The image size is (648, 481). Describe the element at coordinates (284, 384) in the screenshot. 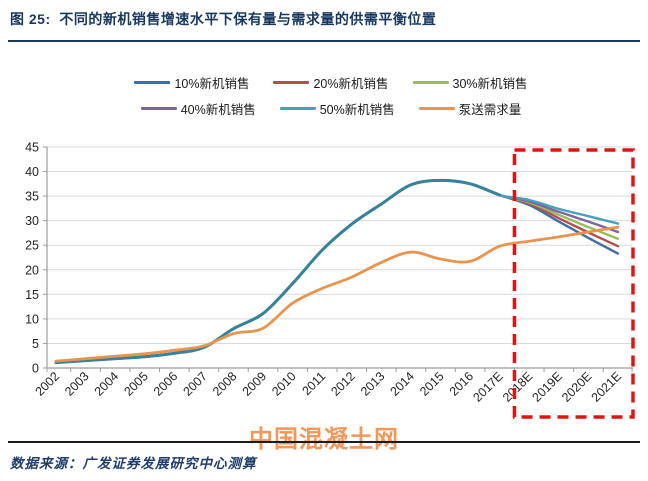

I see `x-axis-label: 2010` at that location.